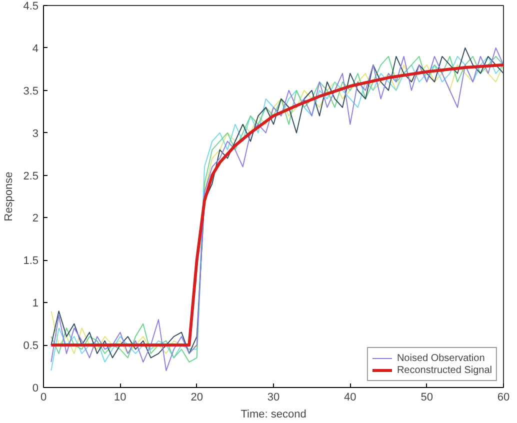 Image resolution: width=517 pixels, height=423 pixels. I want to click on x-tick-label: 20, so click(196, 398).